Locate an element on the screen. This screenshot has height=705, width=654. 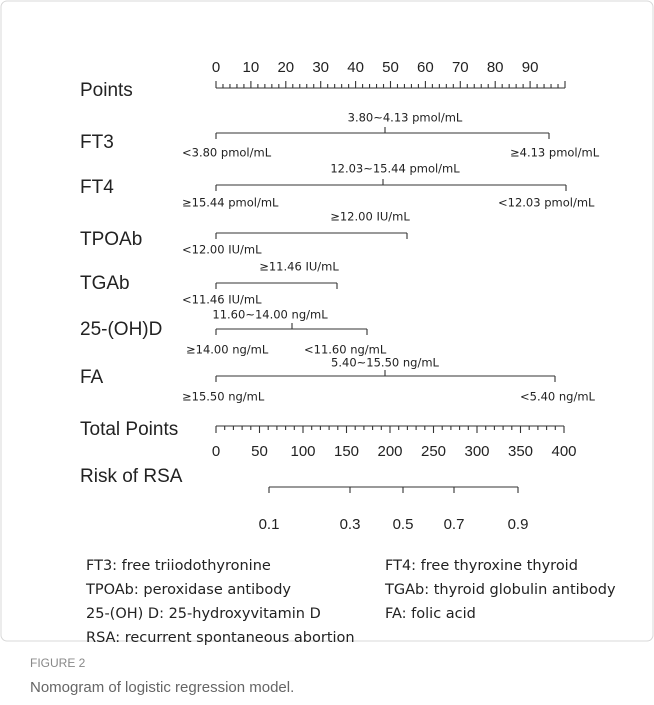
tick-label: 0.5 is located at coordinates (403, 524).